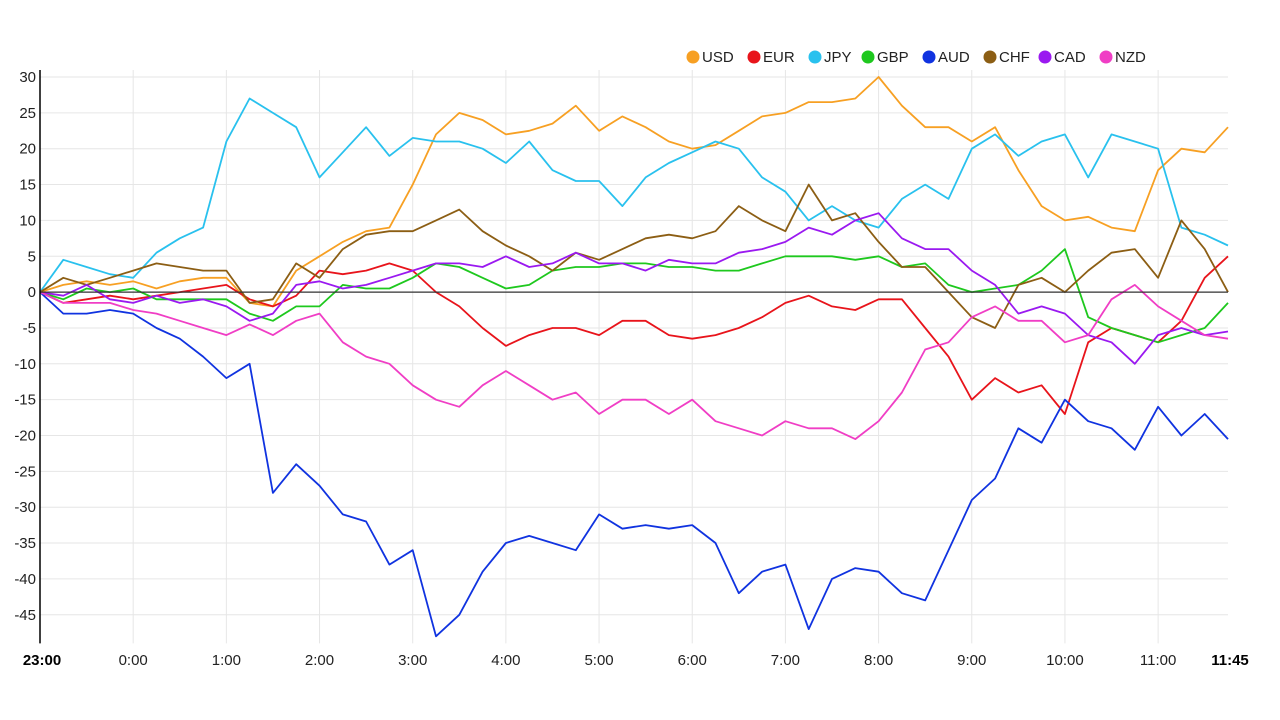 This screenshot has width=1280, height=720. Describe the element at coordinates (27, 149) in the screenshot. I see `y-tick-label: 20` at that location.